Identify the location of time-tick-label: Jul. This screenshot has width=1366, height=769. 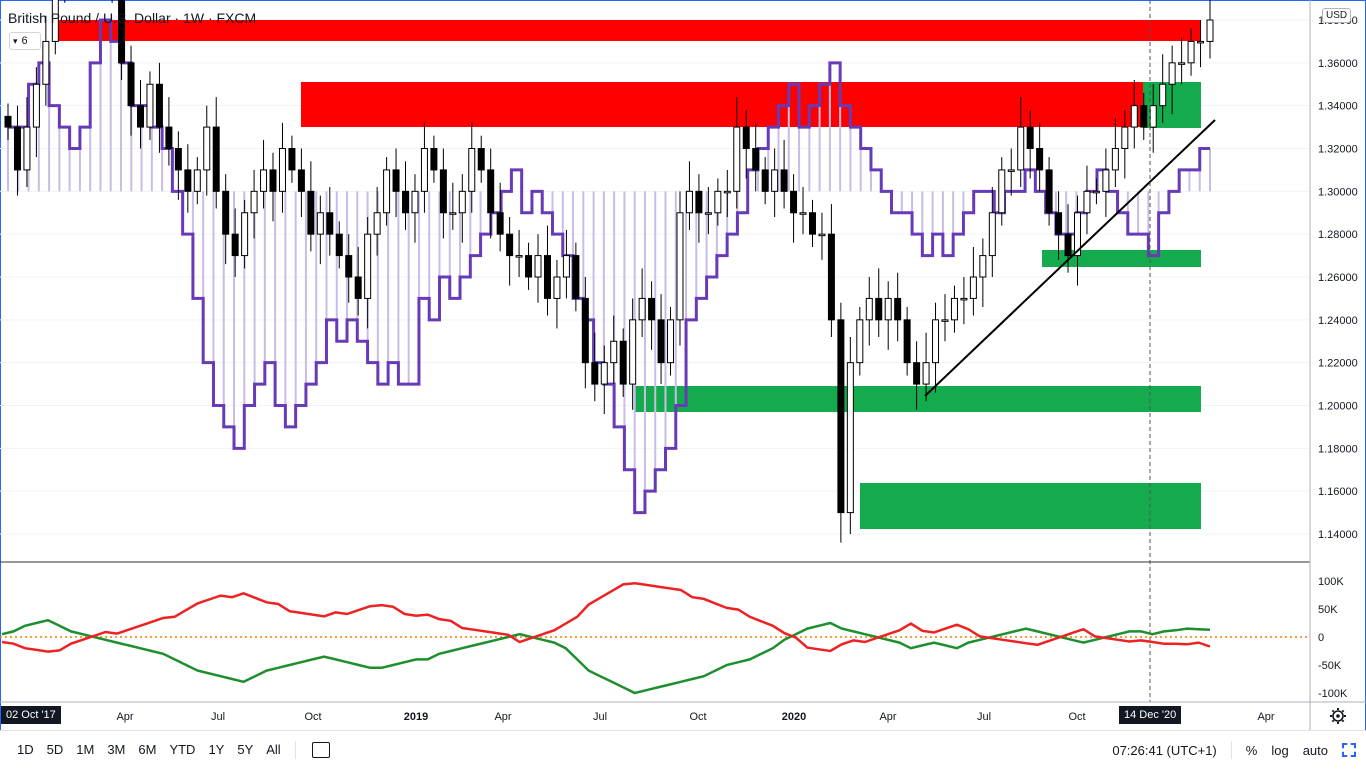
(218, 717).